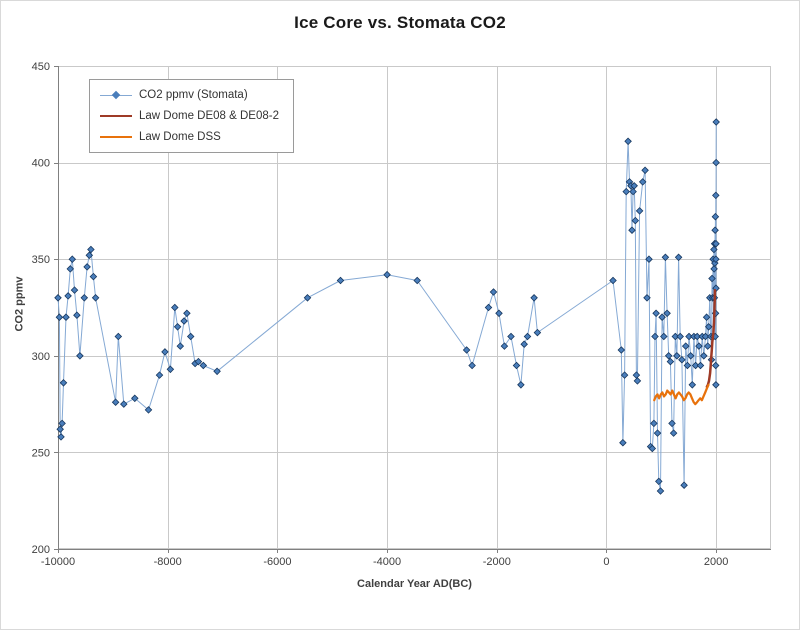 The image size is (800, 630). Describe the element at coordinates (180, 137) in the screenshot. I see `legend-label-dss: Law Dome DSS` at that location.